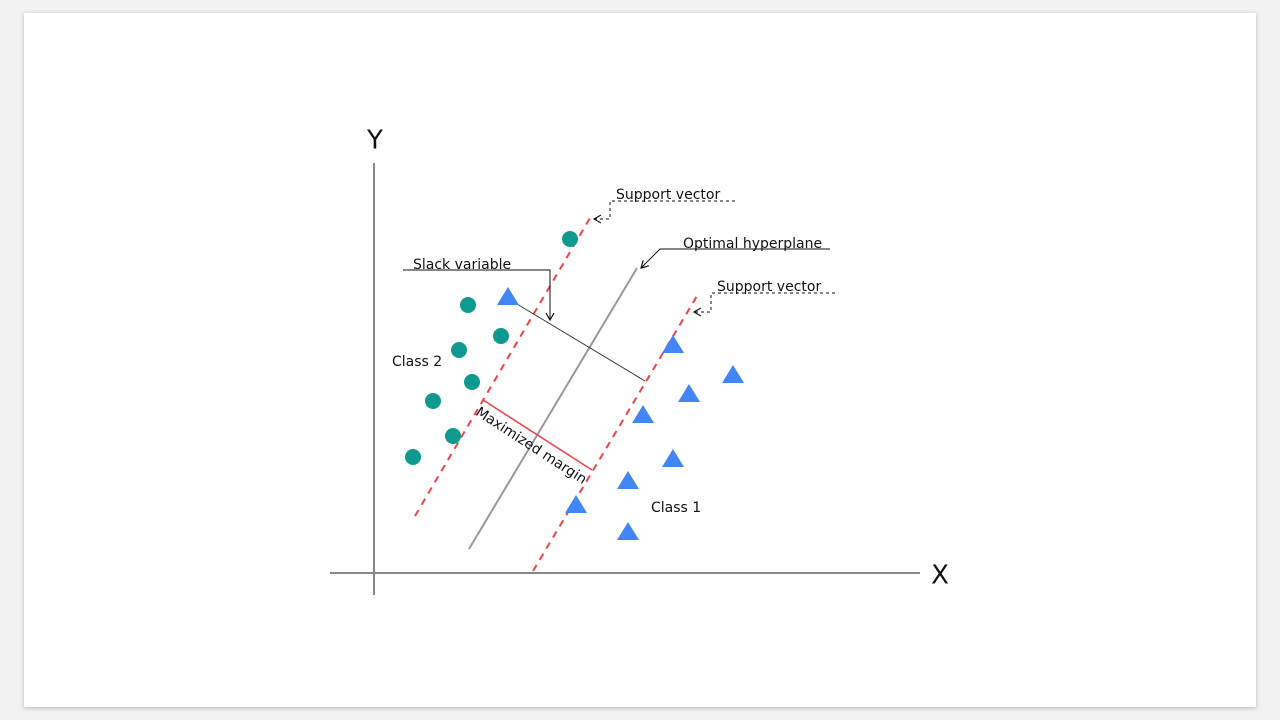  What do you see at coordinates (537, 435) in the screenshot?
I see `margin-width-line` at bounding box center [537, 435].